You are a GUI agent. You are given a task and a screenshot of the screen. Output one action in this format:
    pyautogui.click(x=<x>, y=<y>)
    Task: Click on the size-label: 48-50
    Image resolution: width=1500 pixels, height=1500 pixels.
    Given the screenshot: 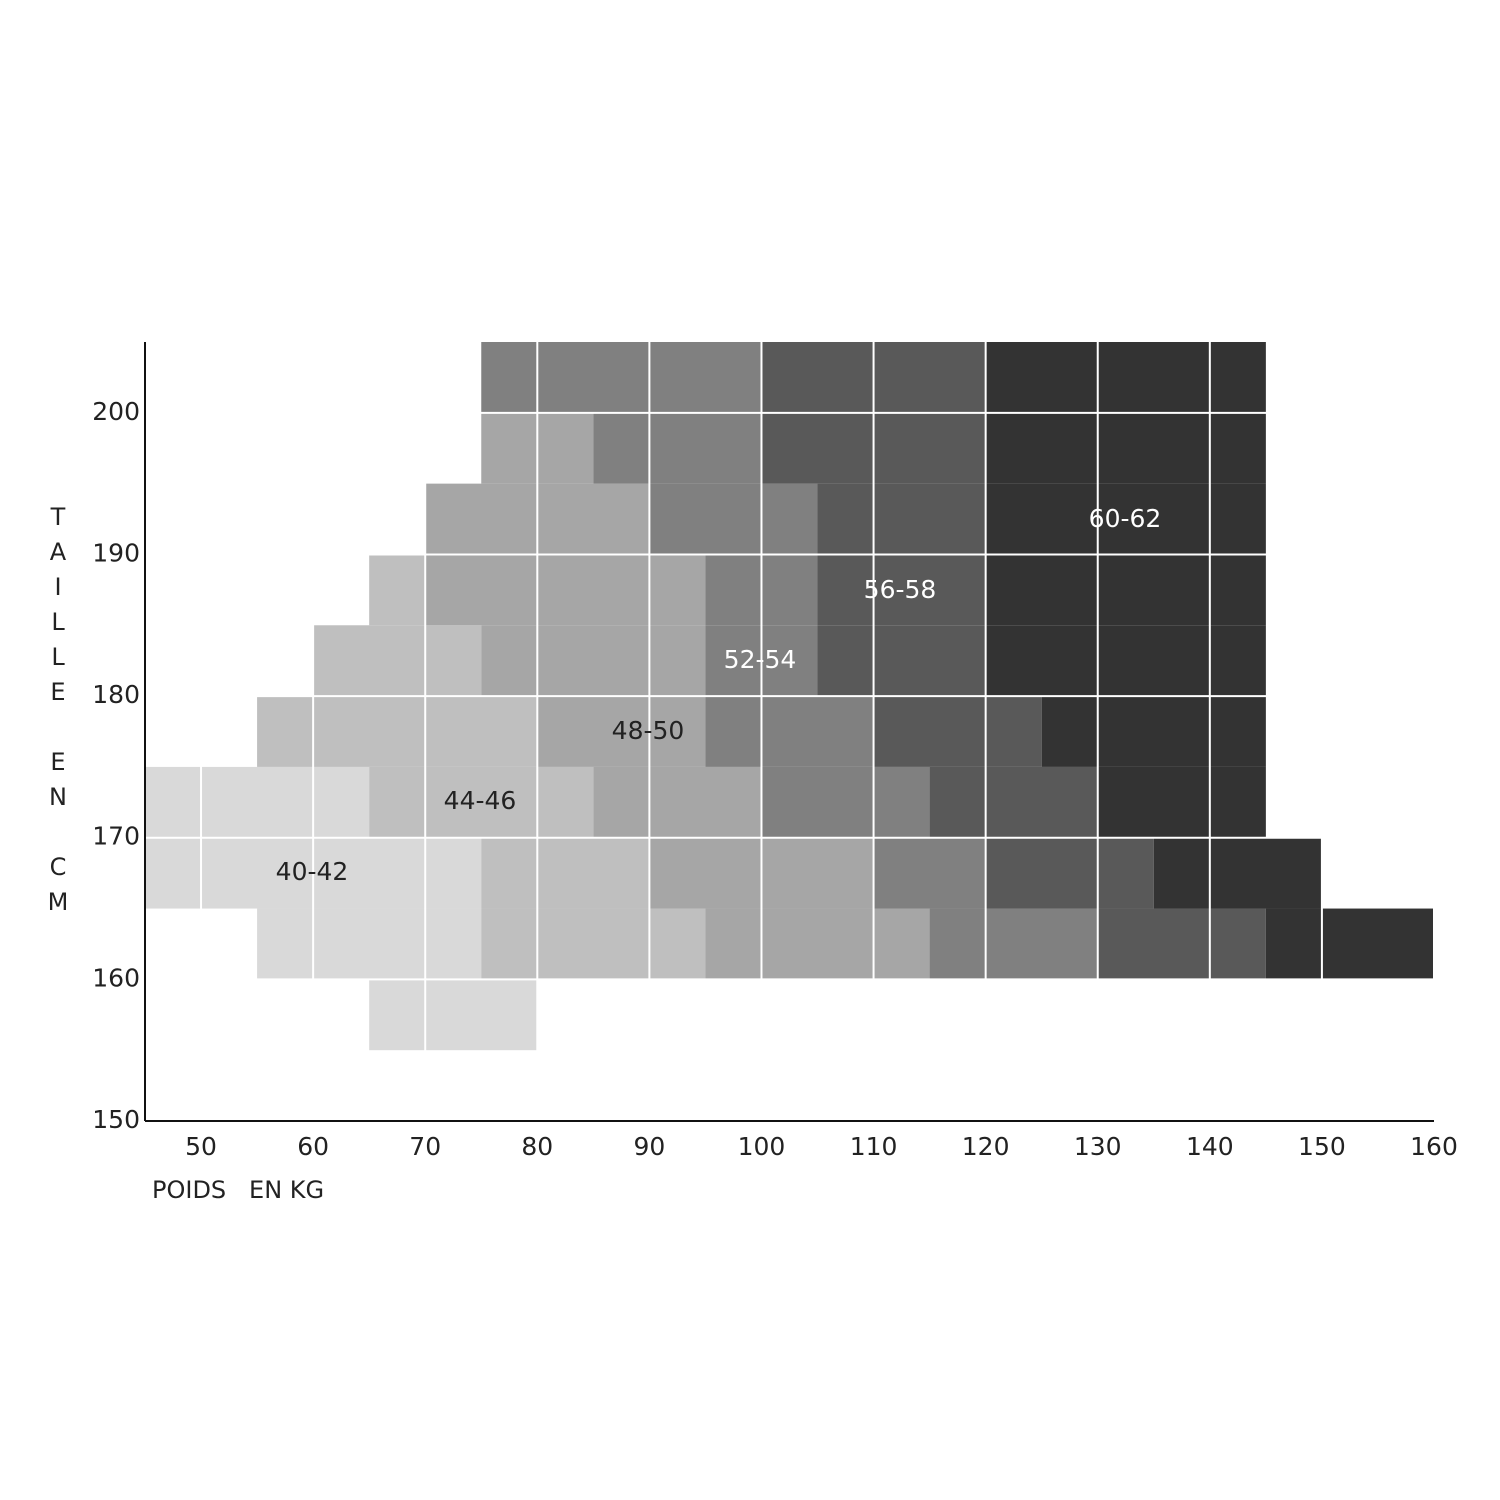 What is the action you would take?
    pyautogui.click(x=648, y=730)
    